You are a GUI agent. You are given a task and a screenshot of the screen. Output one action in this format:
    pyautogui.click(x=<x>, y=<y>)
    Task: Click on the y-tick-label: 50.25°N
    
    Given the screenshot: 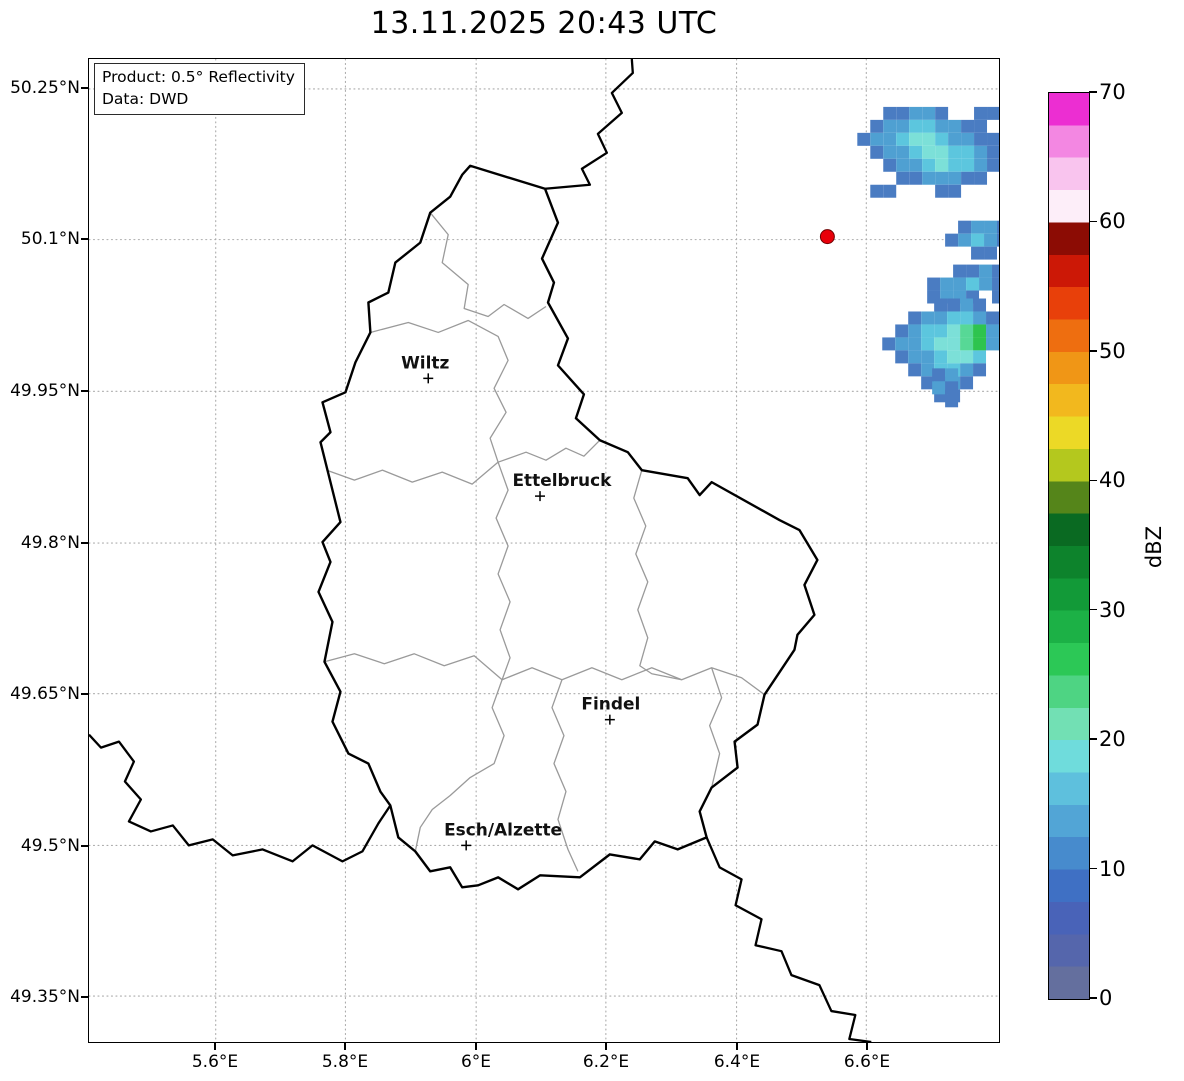 What is the action you would take?
    pyautogui.click(x=45, y=88)
    